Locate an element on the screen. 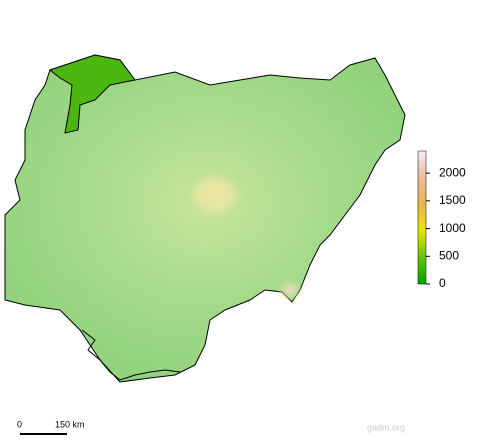 The image size is (480, 442). watermark: gadm.org is located at coordinates (386, 427).